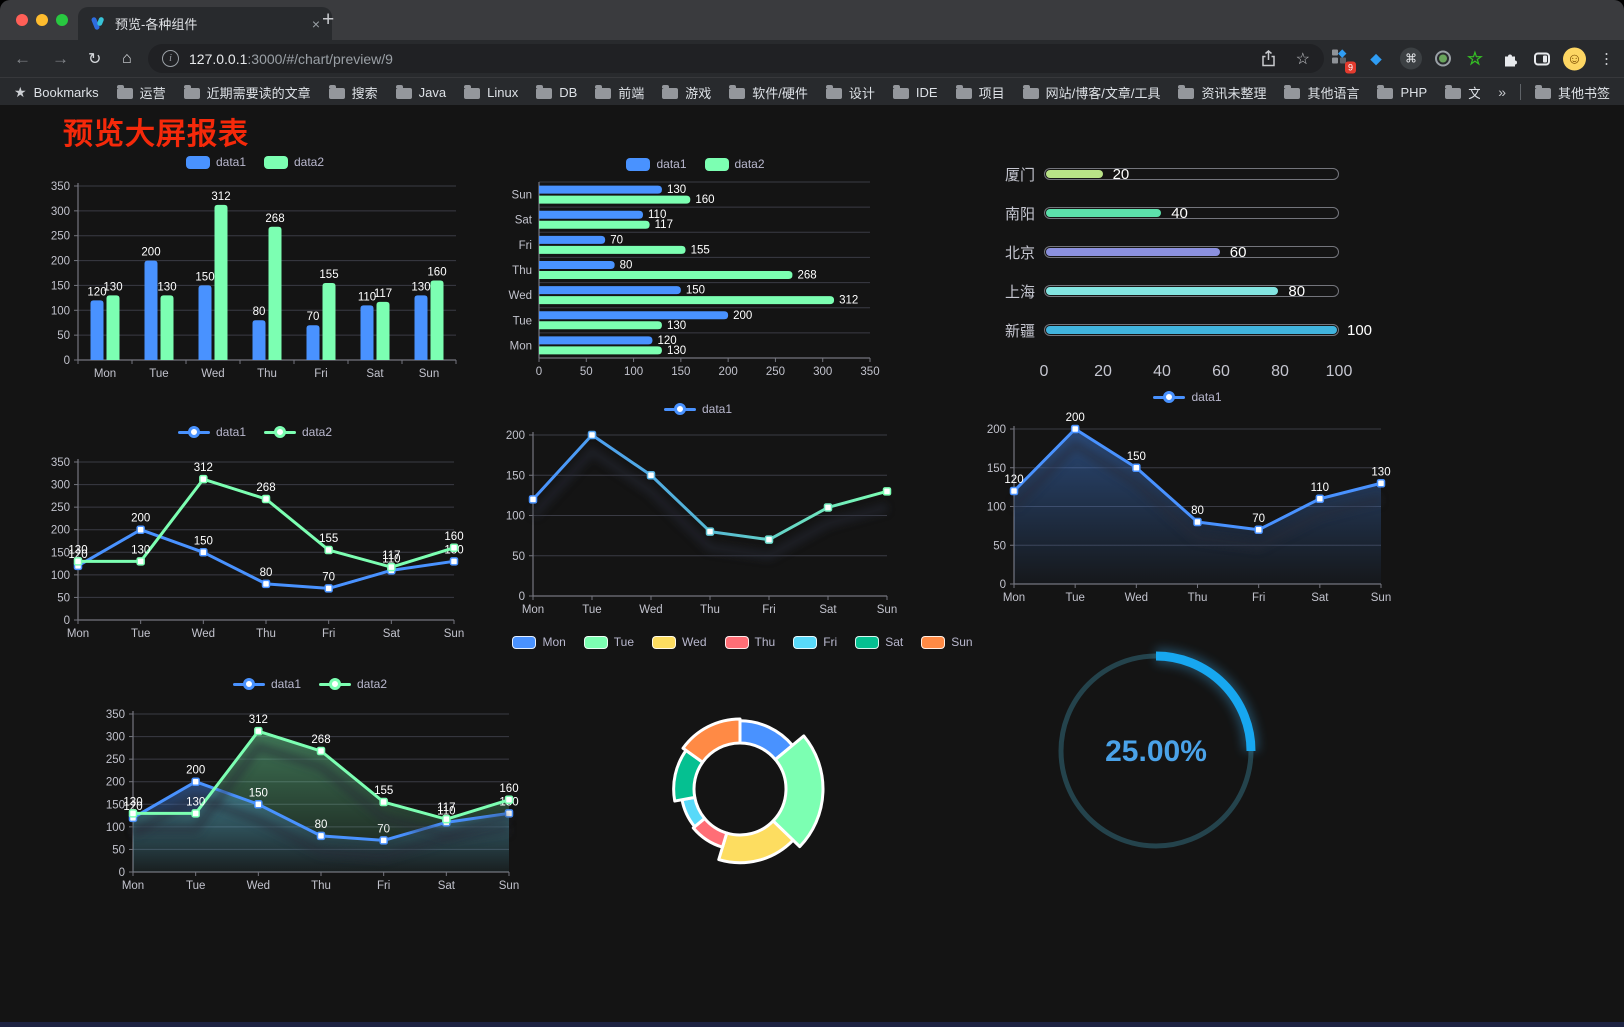 The height and width of the screenshot is (1027, 1624). What do you see at coordinates (980, 92) in the screenshot?
I see `bookmark-folder: 项目` at bounding box center [980, 92].